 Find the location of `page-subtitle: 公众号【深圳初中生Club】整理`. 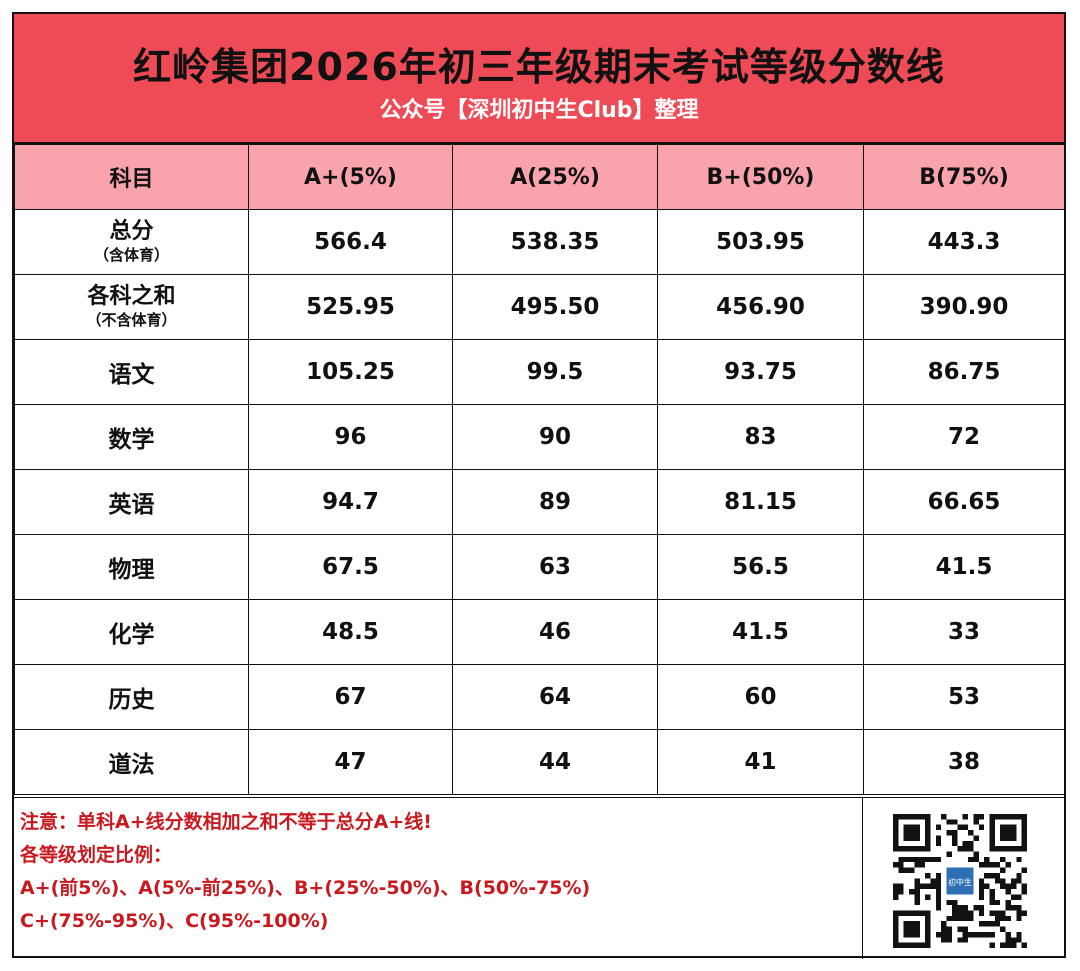

page-subtitle: 公众号【深圳初中生Club】整理 is located at coordinates (539, 110).